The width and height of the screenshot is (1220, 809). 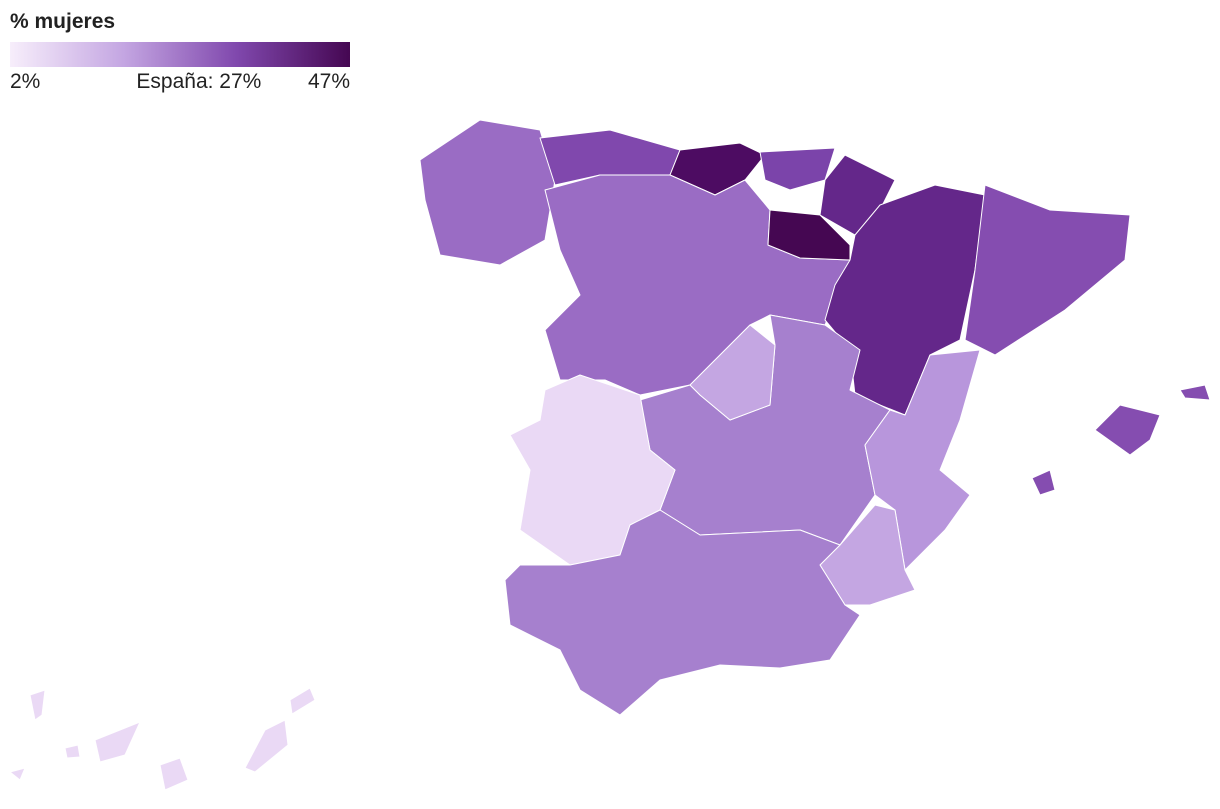 What do you see at coordinates (329, 81) in the screenshot?
I see `legend-label: 47%` at bounding box center [329, 81].